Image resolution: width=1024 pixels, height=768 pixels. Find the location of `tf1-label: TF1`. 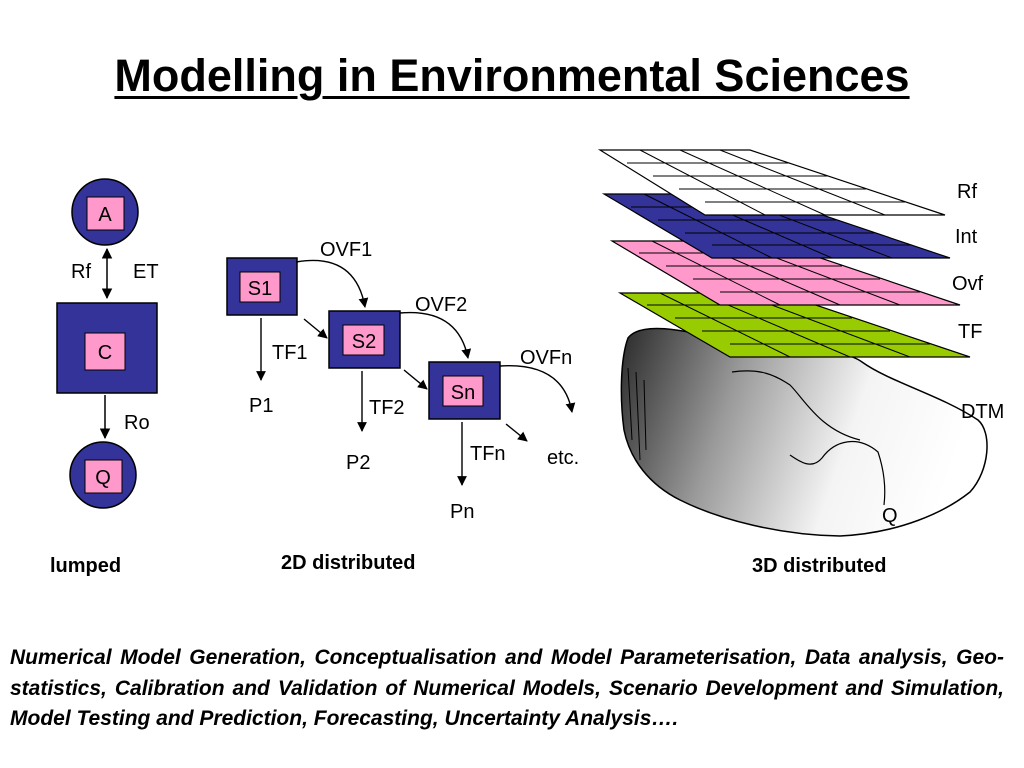

tf1-label: TF1 is located at coordinates (290, 353).